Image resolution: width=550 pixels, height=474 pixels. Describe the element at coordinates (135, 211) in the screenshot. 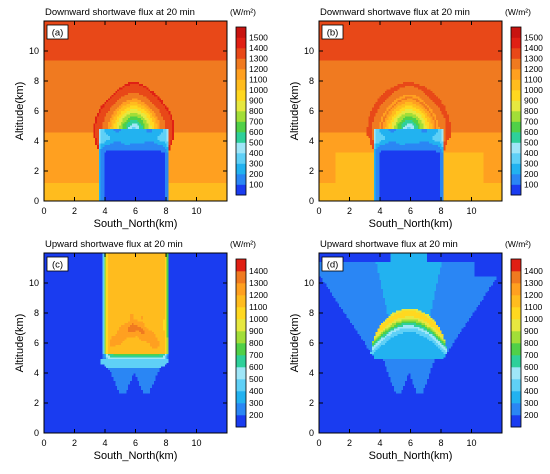

I see `x-tick-label: 6` at that location.